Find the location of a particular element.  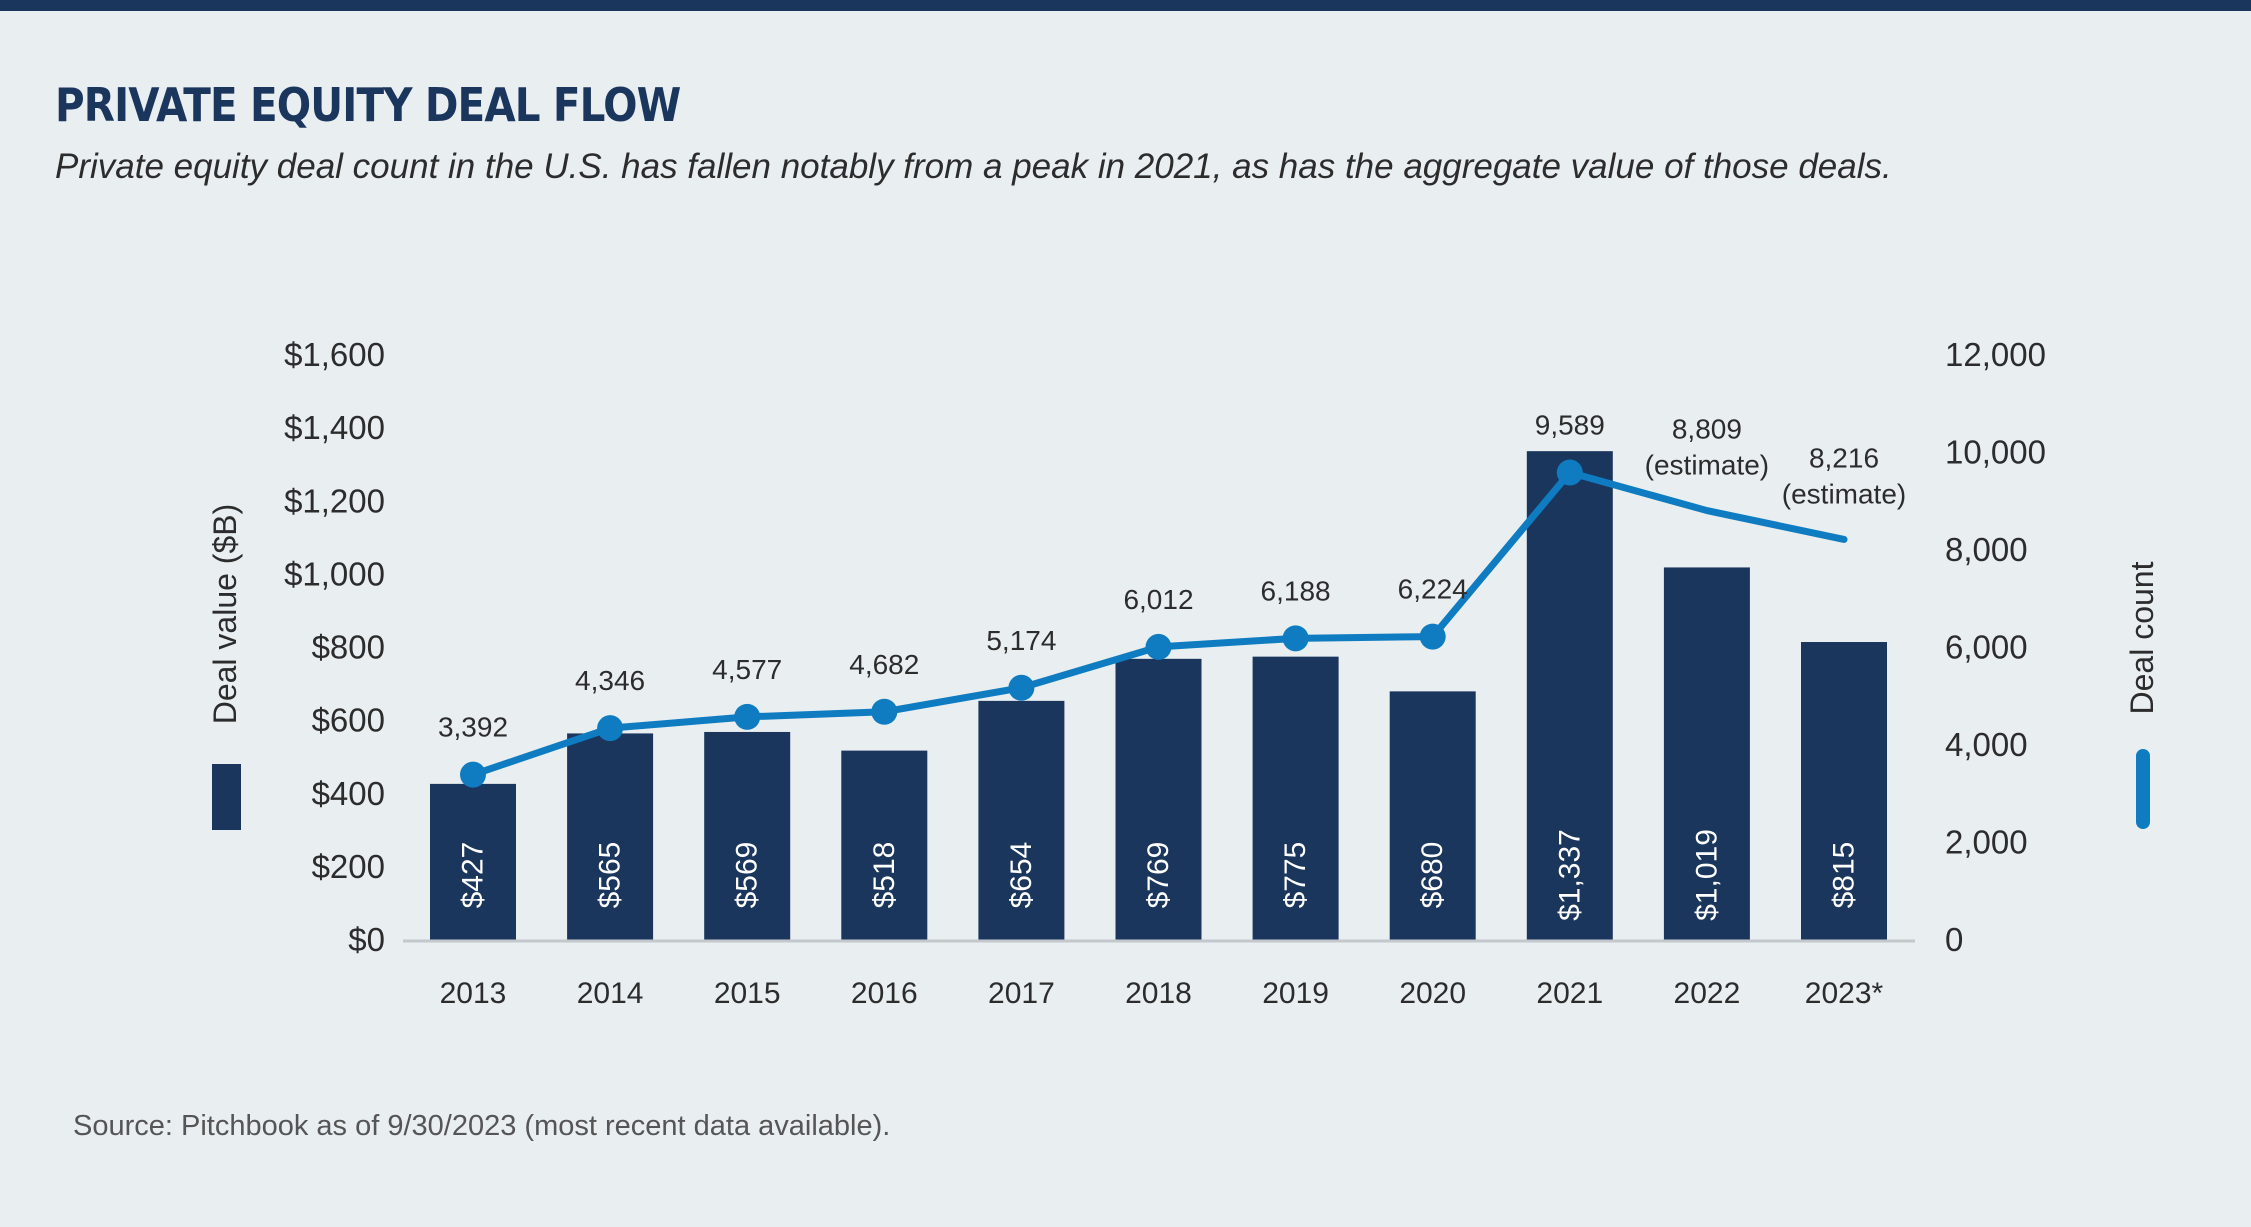

bar-value-label: $769 is located at coordinates (1158, 875).